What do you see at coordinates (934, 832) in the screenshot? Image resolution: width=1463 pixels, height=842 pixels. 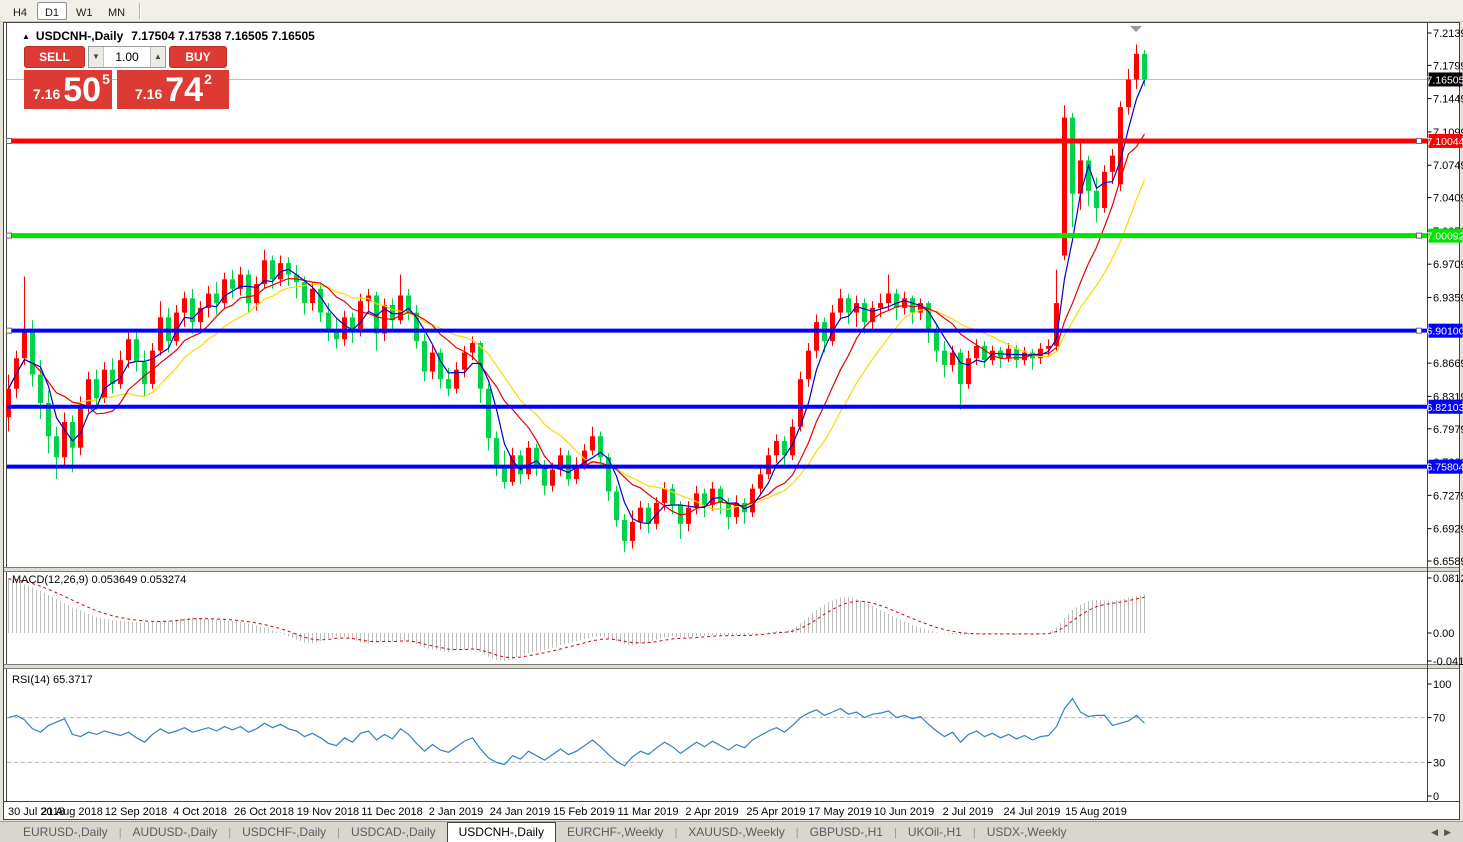 I see `chart-tab-ukoil-h1: UKOil-,H1` at bounding box center [934, 832].